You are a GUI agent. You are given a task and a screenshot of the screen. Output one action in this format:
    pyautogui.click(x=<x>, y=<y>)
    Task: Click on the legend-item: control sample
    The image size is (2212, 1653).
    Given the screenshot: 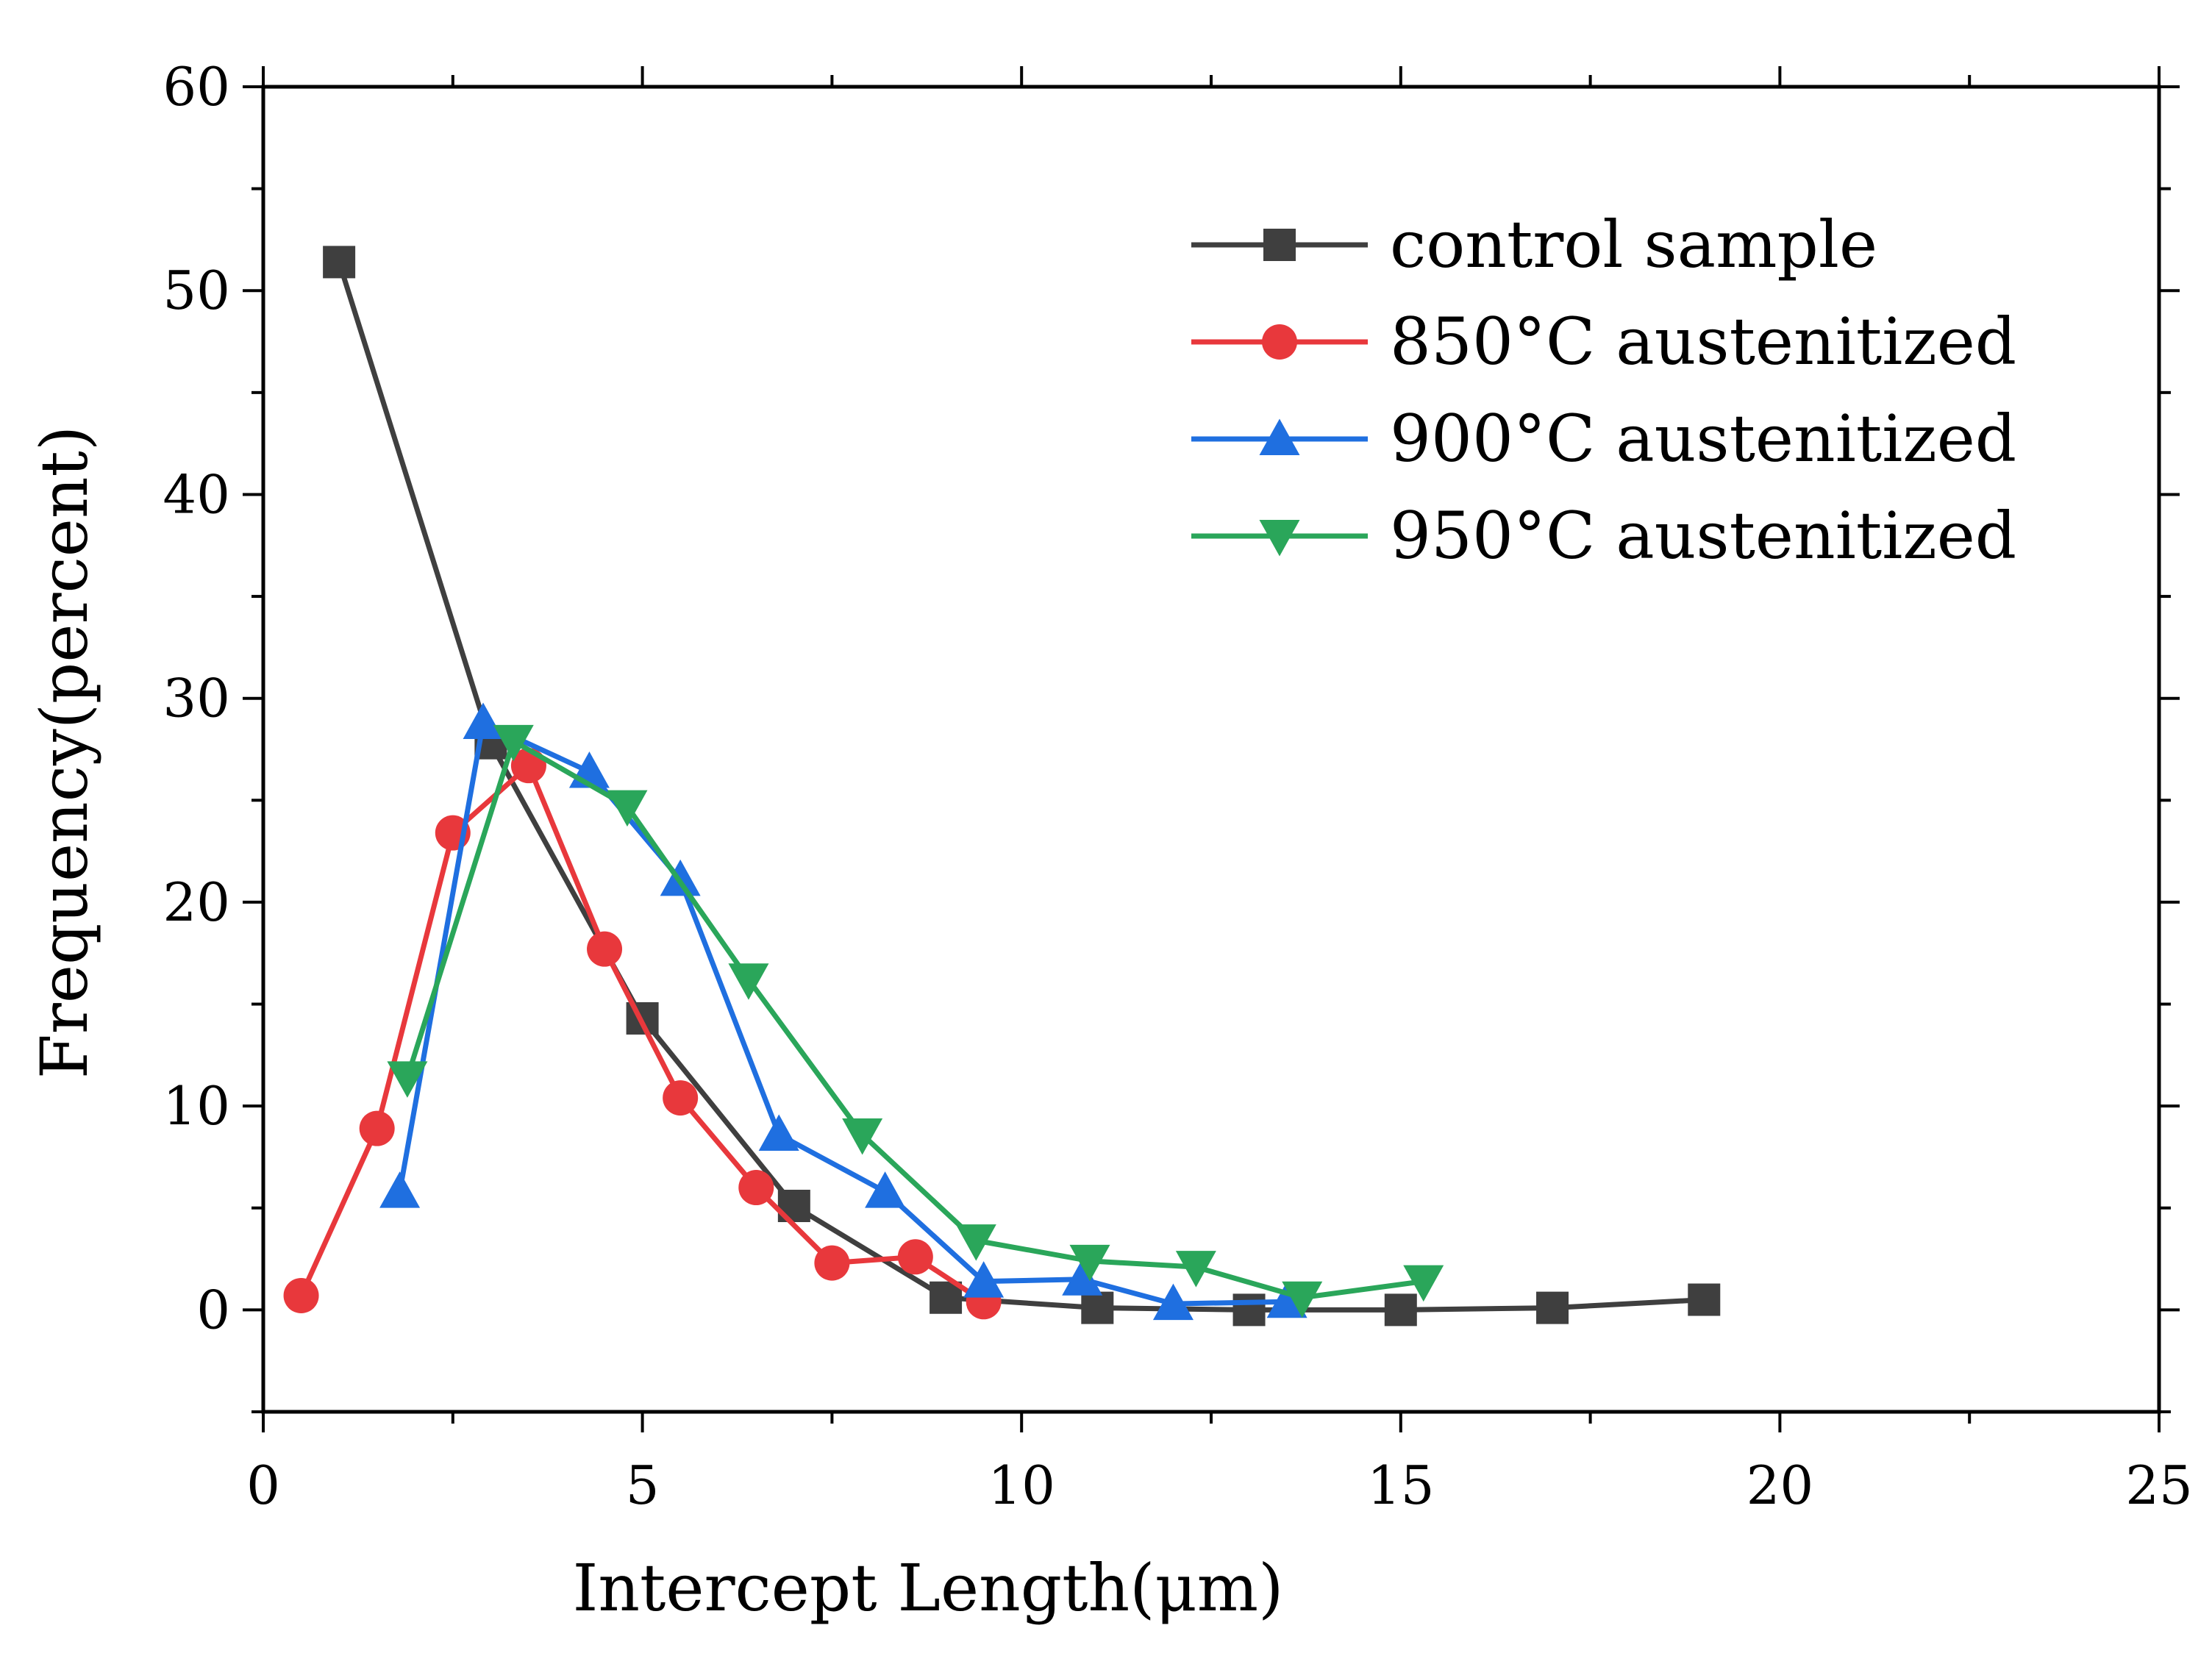 What is the action you would take?
    pyautogui.click(x=1534, y=244)
    